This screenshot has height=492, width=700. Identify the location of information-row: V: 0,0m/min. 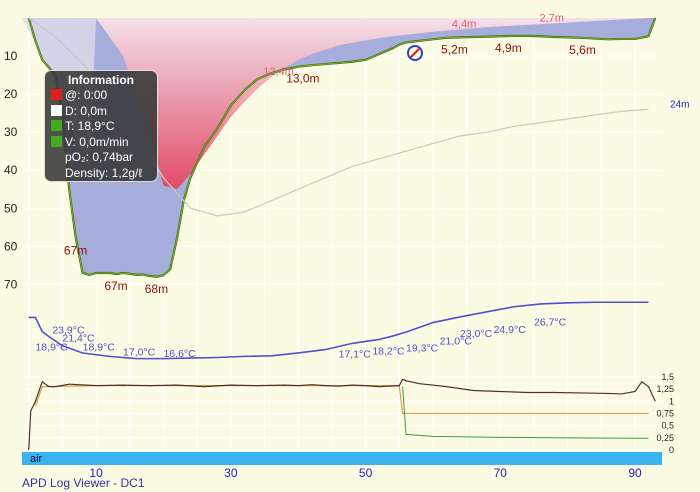
(90, 142).